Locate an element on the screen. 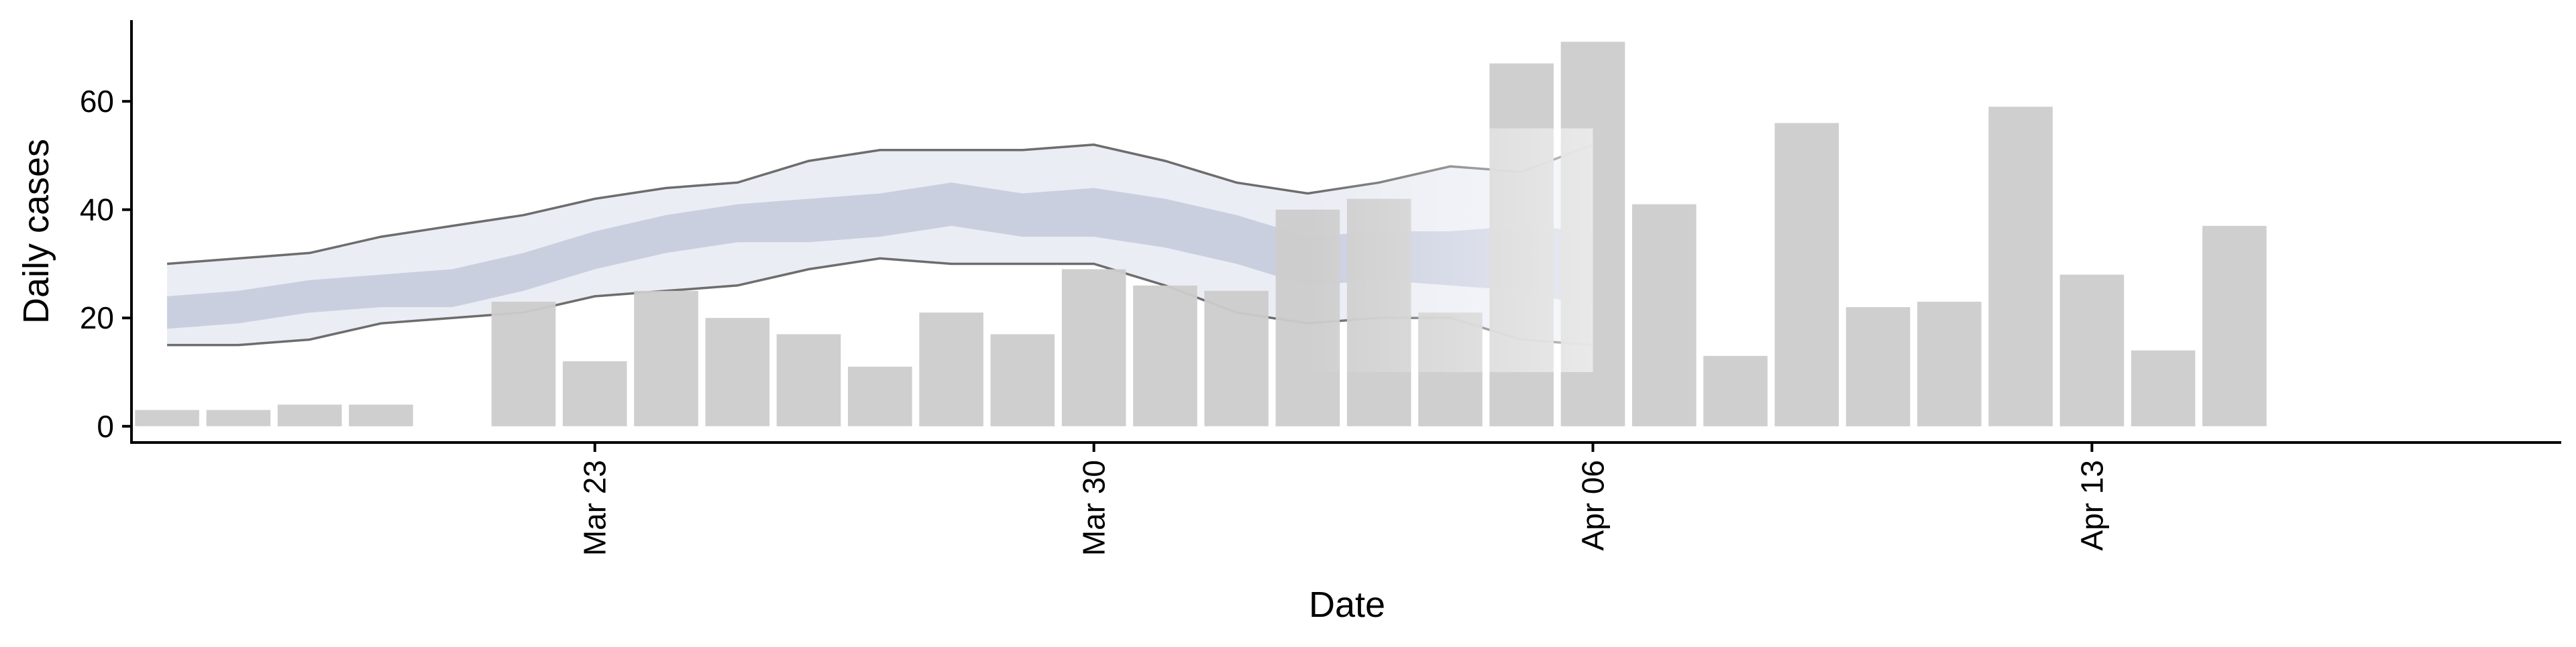  y-tick-label: 60 is located at coordinates (97, 102).